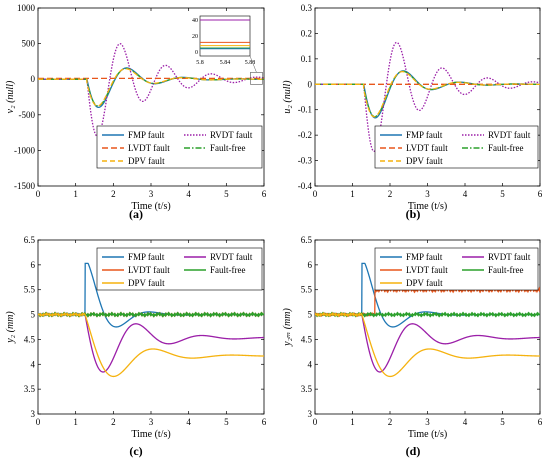 This screenshot has height=465, width=550. What do you see at coordinates (305, 110) in the screenshot?
I see `y-tick-label: -0.1` at bounding box center [305, 110].